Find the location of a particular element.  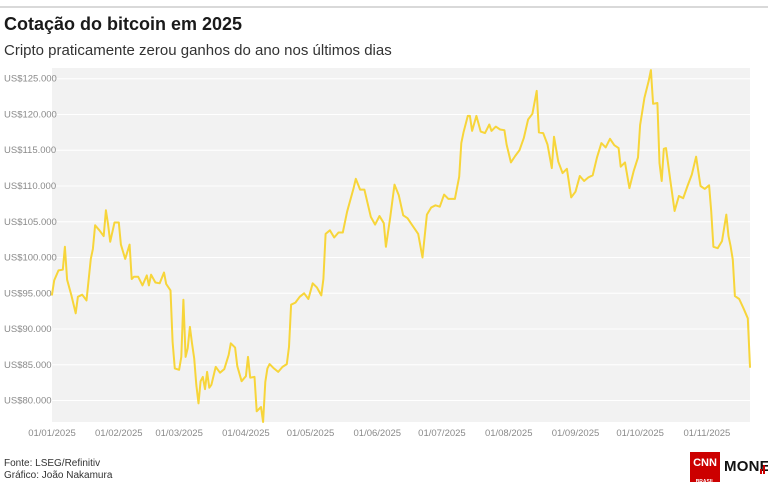

x-tick-label: 01/02/2025 is located at coordinates (119, 433).